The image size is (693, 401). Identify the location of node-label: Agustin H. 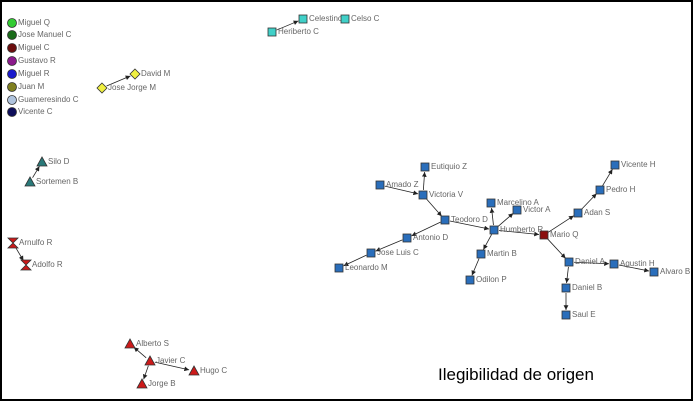
(637, 263).